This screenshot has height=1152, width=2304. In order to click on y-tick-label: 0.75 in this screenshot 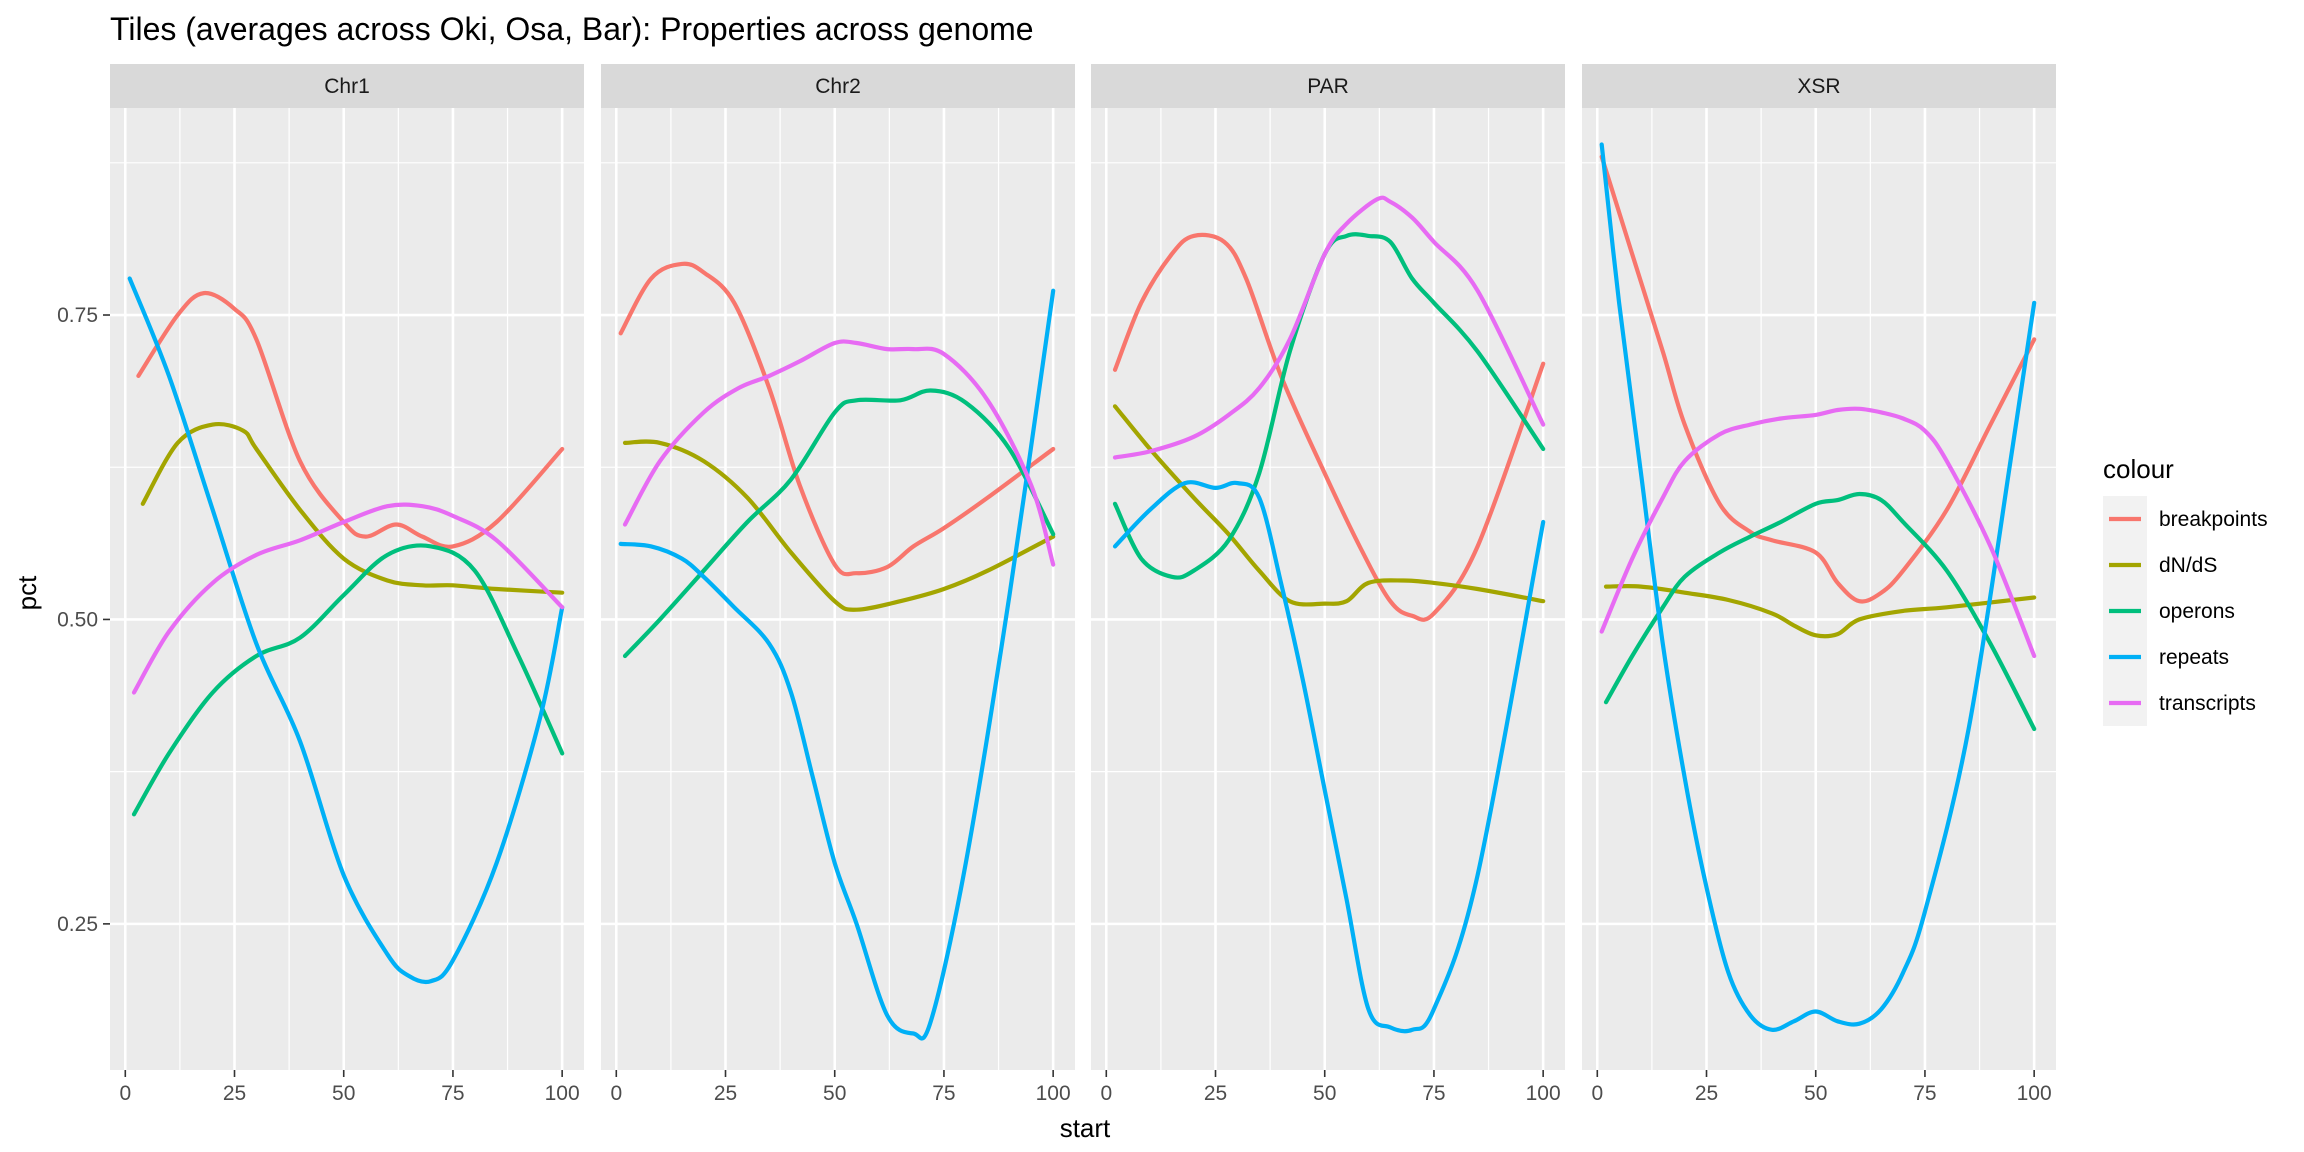, I will do `click(77, 315)`.